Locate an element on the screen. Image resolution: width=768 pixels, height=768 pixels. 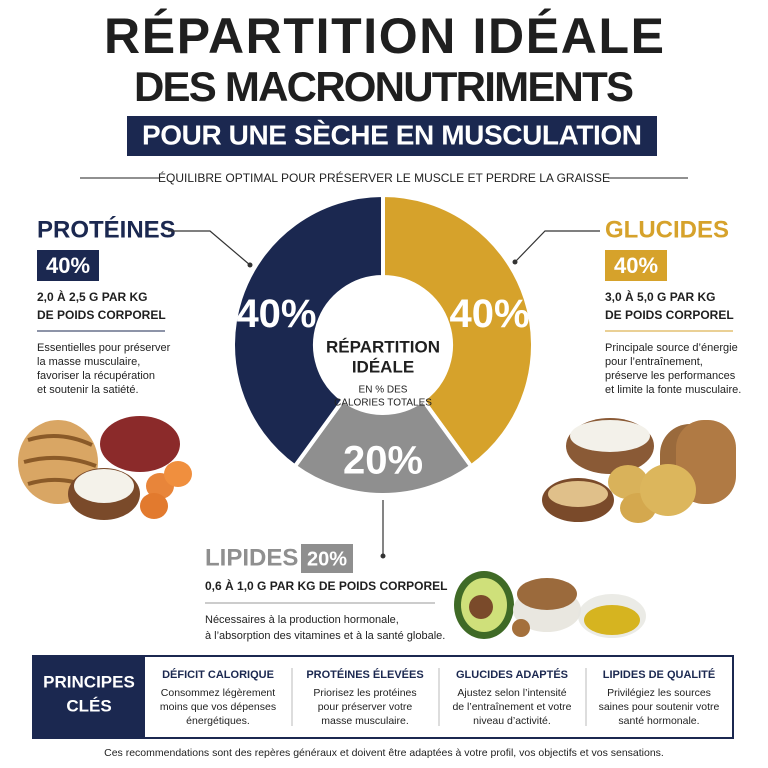
description: préserve les performances is located at coordinates (670, 376).